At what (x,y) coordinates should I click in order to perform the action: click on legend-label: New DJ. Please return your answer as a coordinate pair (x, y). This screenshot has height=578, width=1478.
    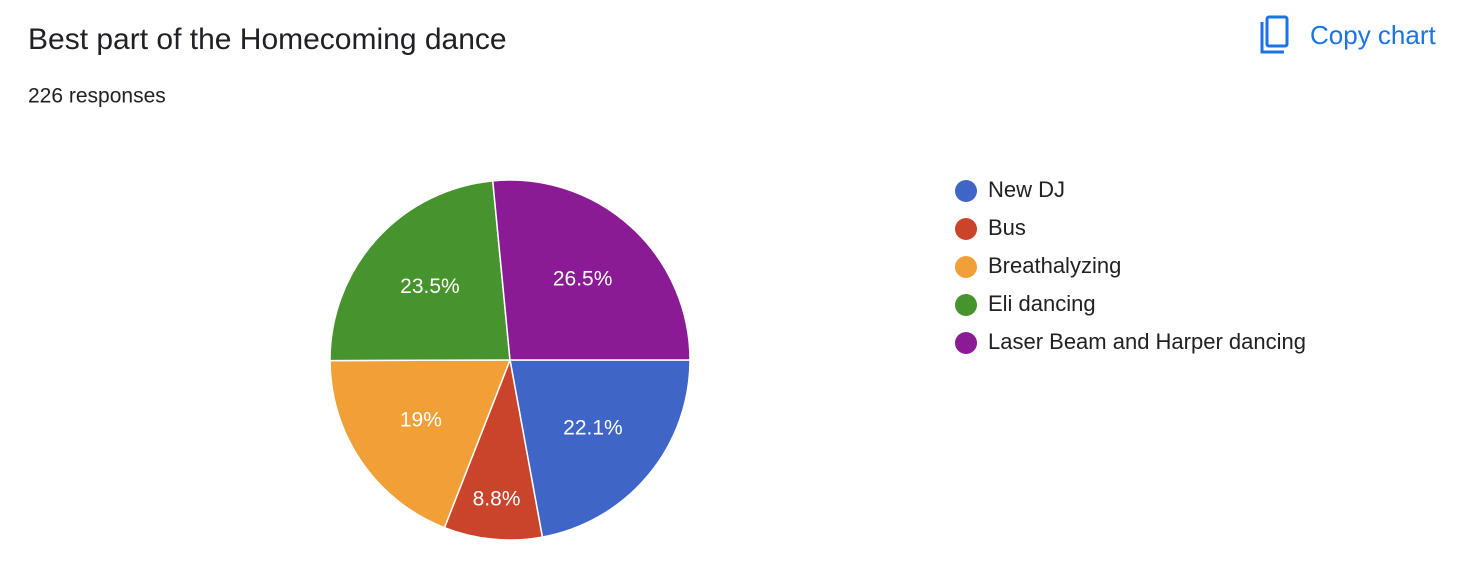
    Looking at the image, I should click on (1026, 189).